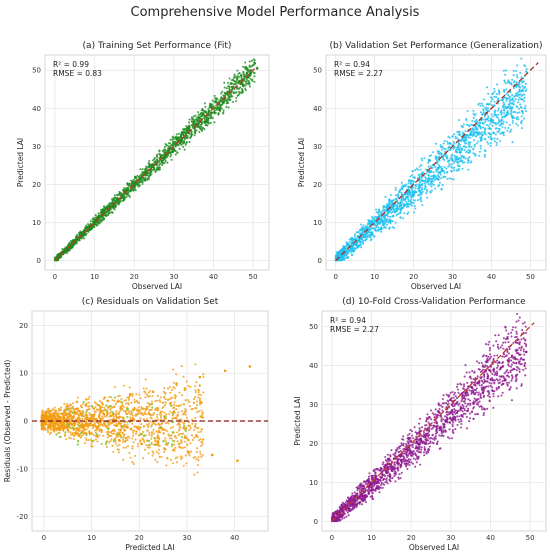 This screenshot has height=559, width=550. Describe the element at coordinates (317, 147) in the screenshot. I see `y-tick-label: 30` at that location.